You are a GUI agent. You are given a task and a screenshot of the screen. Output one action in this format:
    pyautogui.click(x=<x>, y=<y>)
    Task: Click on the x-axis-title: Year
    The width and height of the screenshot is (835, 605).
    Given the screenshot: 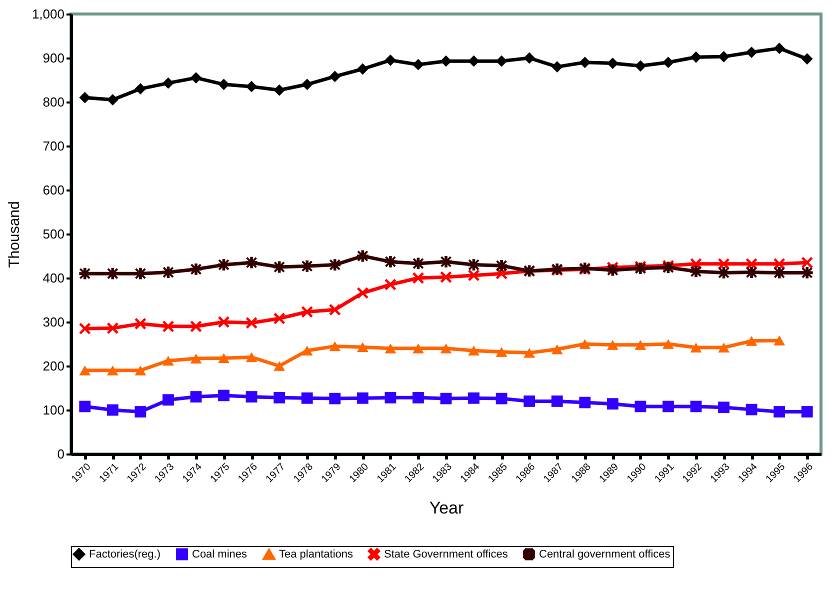 What is the action you would take?
    pyautogui.click(x=446, y=508)
    